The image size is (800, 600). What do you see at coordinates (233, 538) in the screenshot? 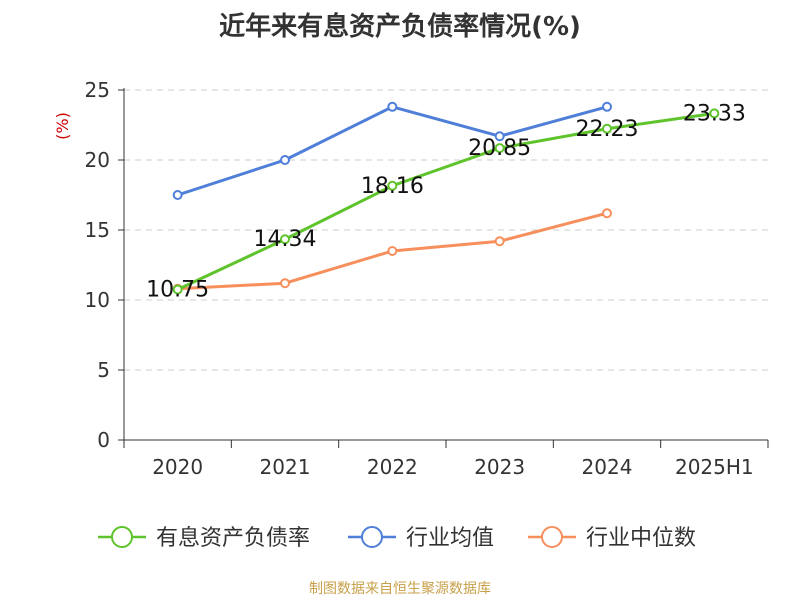
I see `legend-label: 有息资产负债率` at bounding box center [233, 538].